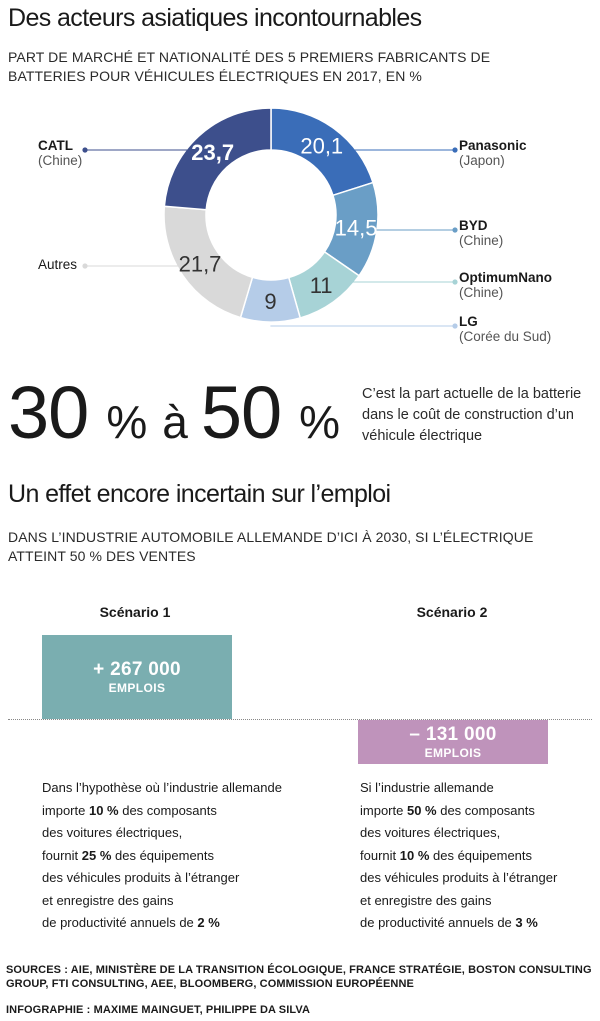 The image size is (600, 1021). I want to click on big-stat-percent-2: %, so click(319, 422).